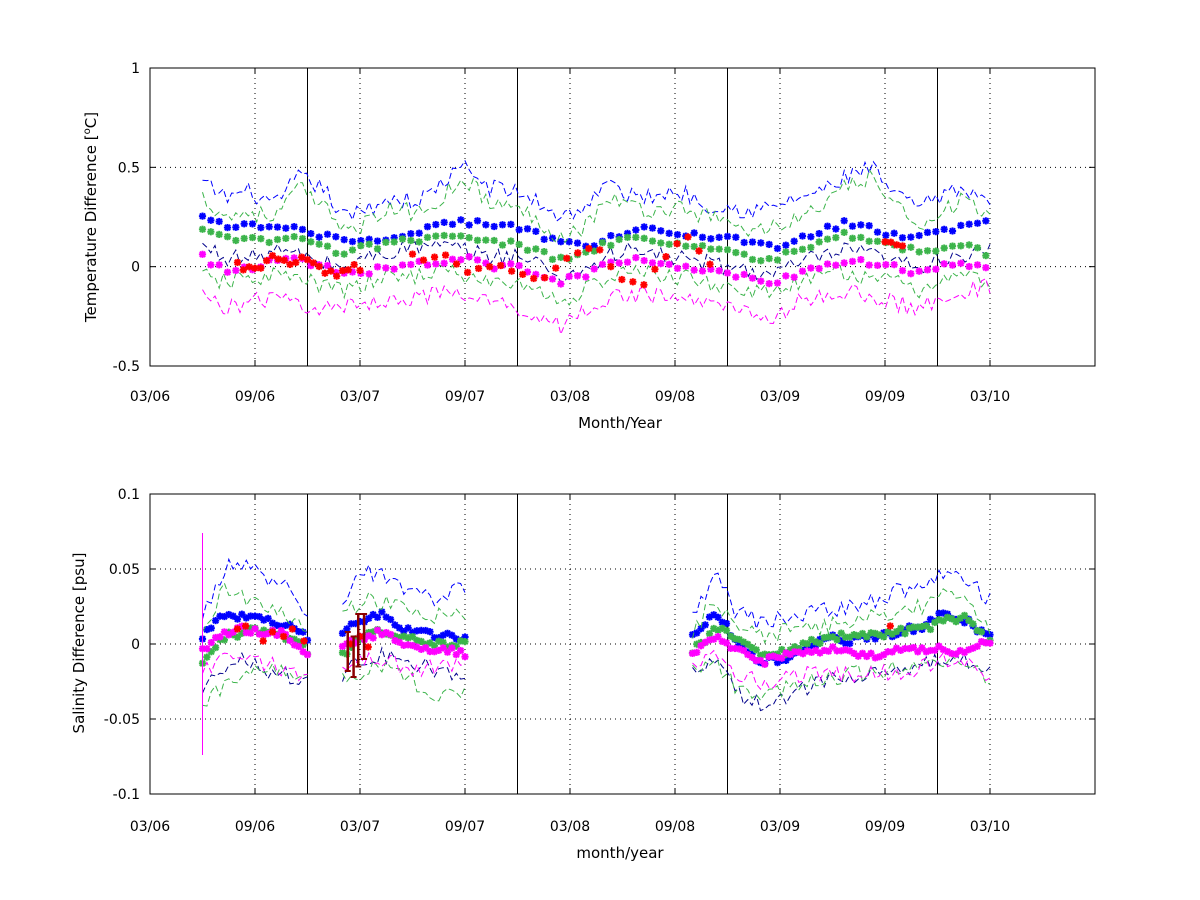  What do you see at coordinates (780, 827) in the screenshot?
I see `salinity-x-tick-label: 03/09` at bounding box center [780, 827].